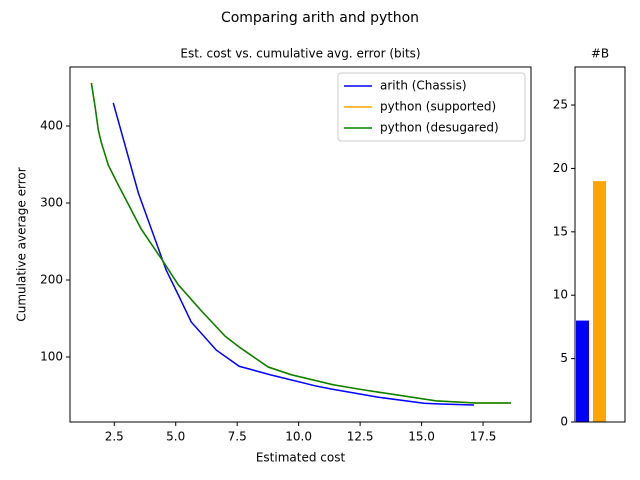  I want to click on y-tick-label: 100, so click(51, 357).